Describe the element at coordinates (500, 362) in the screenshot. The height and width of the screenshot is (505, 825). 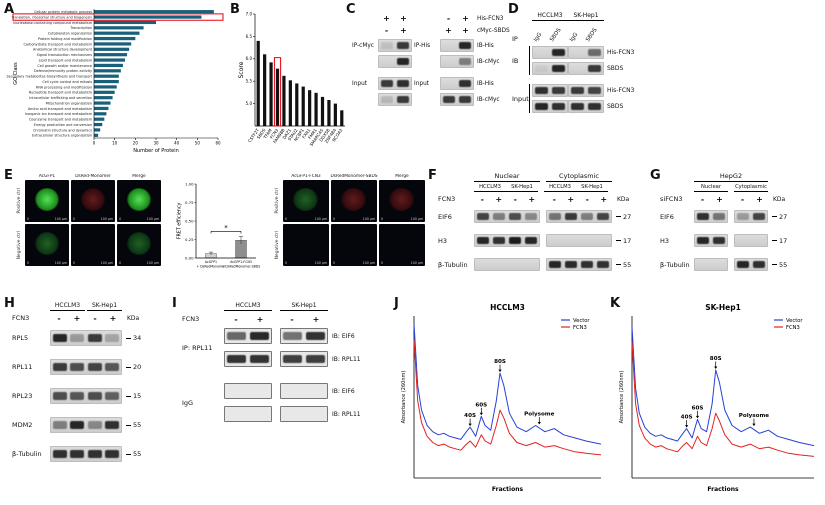
I see `svg-text: 80S` at that location.